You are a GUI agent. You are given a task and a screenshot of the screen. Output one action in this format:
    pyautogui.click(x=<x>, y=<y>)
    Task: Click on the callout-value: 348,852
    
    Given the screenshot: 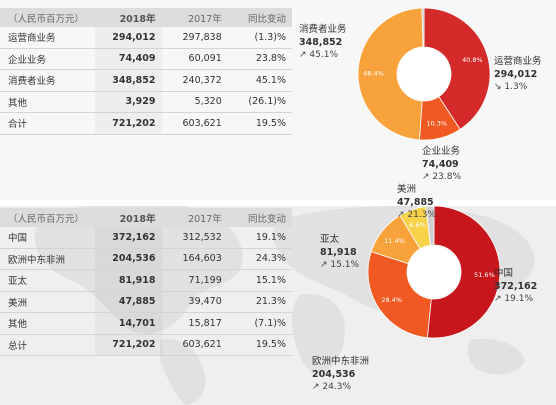 What is the action you would take?
    pyautogui.click(x=321, y=42)
    